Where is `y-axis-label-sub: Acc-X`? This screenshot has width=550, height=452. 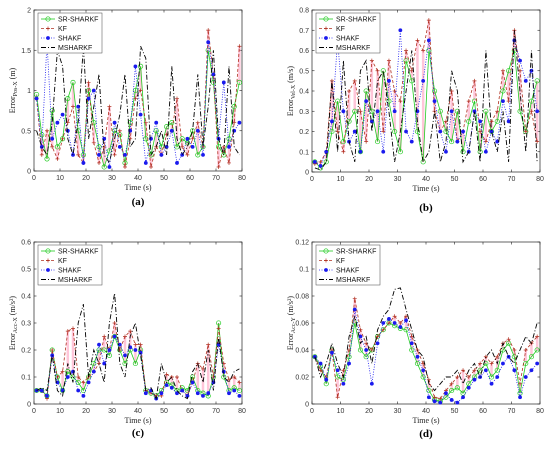 y-axis-label-sub: Acc-X is located at coordinates (16, 325).